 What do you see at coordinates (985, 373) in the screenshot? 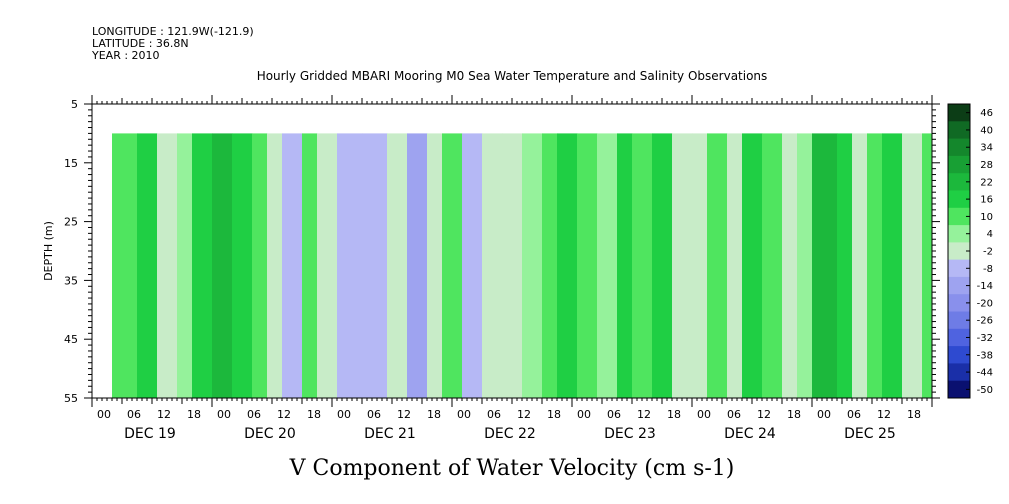
I see `colorbar-label: -44` at bounding box center [985, 373].